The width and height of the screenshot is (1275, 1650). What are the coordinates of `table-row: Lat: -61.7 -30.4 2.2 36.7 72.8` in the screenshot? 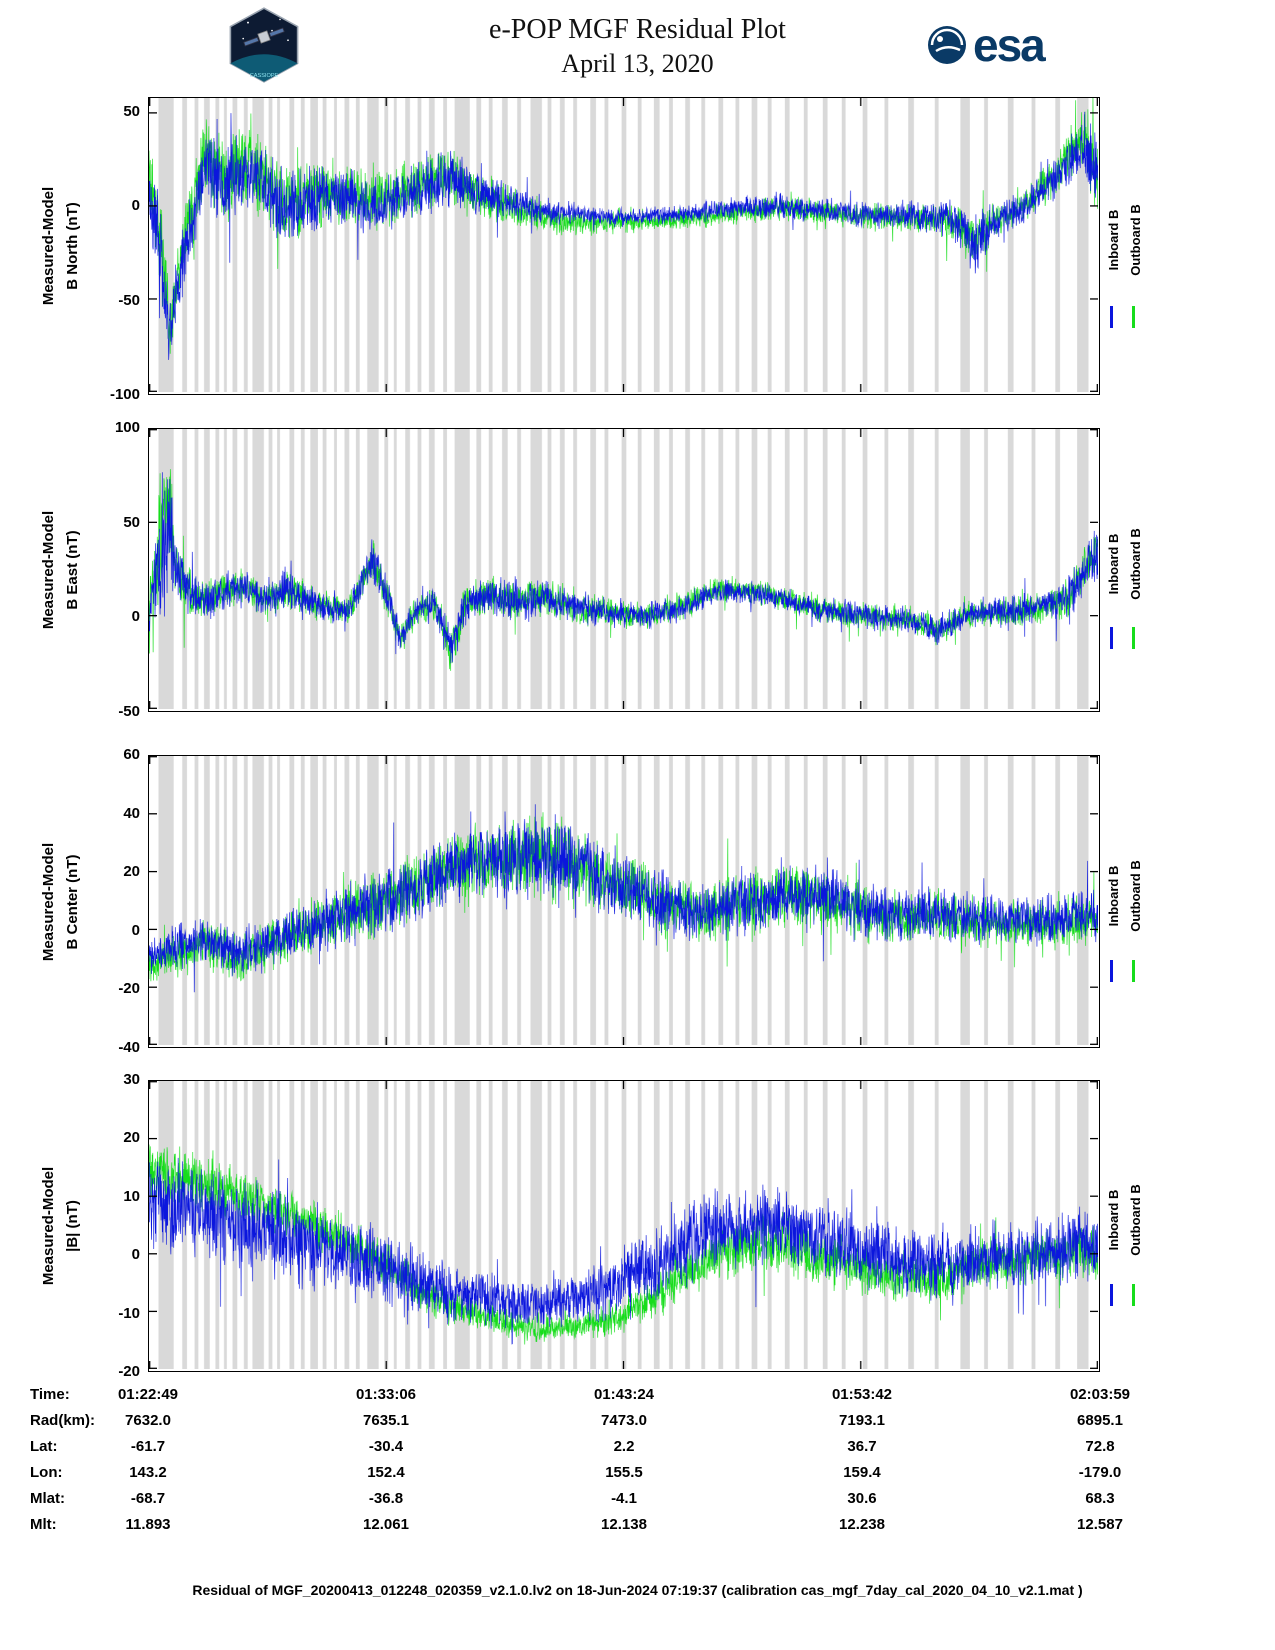 It's located at (637, 1451).